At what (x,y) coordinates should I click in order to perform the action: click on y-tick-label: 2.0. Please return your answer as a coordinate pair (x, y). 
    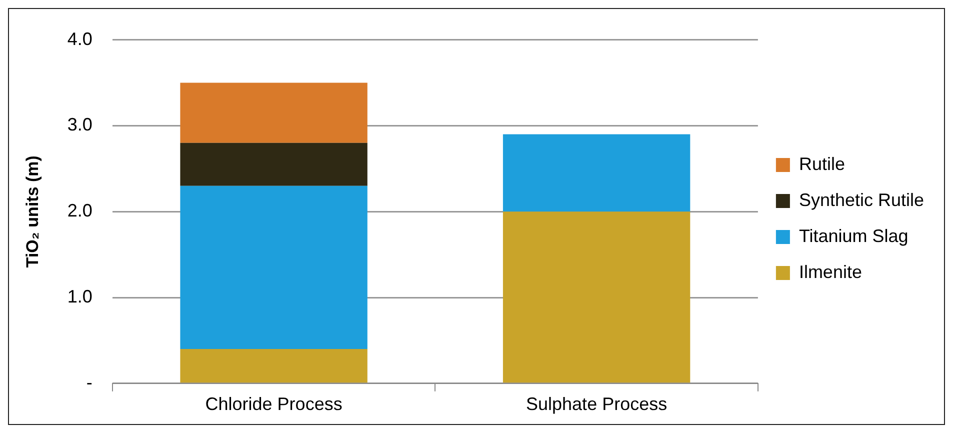
    Looking at the image, I should click on (79, 210).